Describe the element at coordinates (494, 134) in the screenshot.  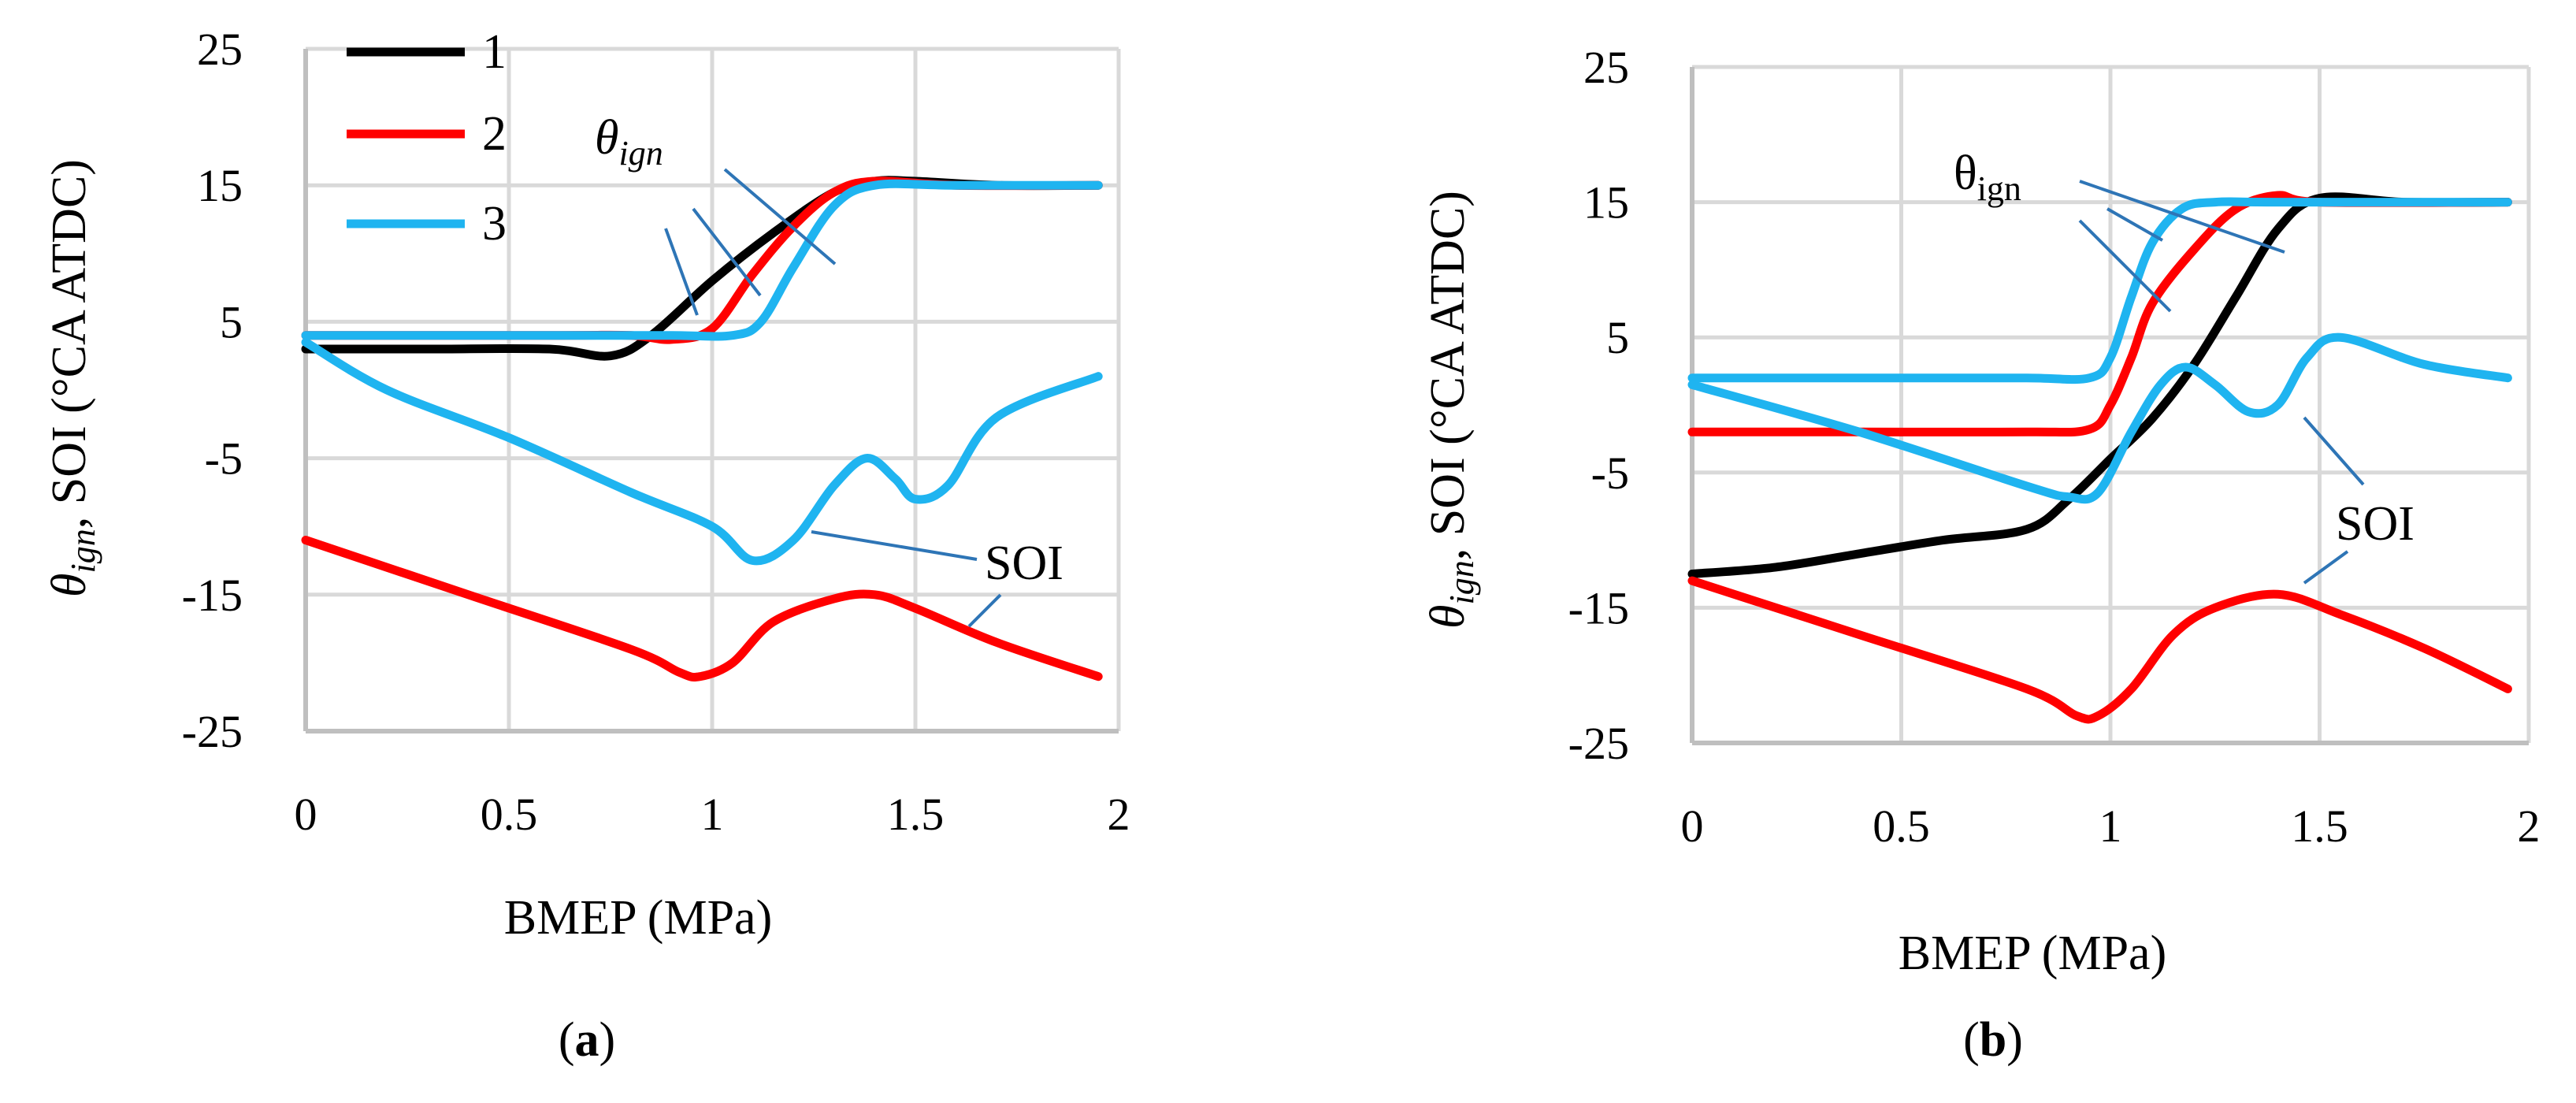
I see `legend-label-2: 2` at that location.